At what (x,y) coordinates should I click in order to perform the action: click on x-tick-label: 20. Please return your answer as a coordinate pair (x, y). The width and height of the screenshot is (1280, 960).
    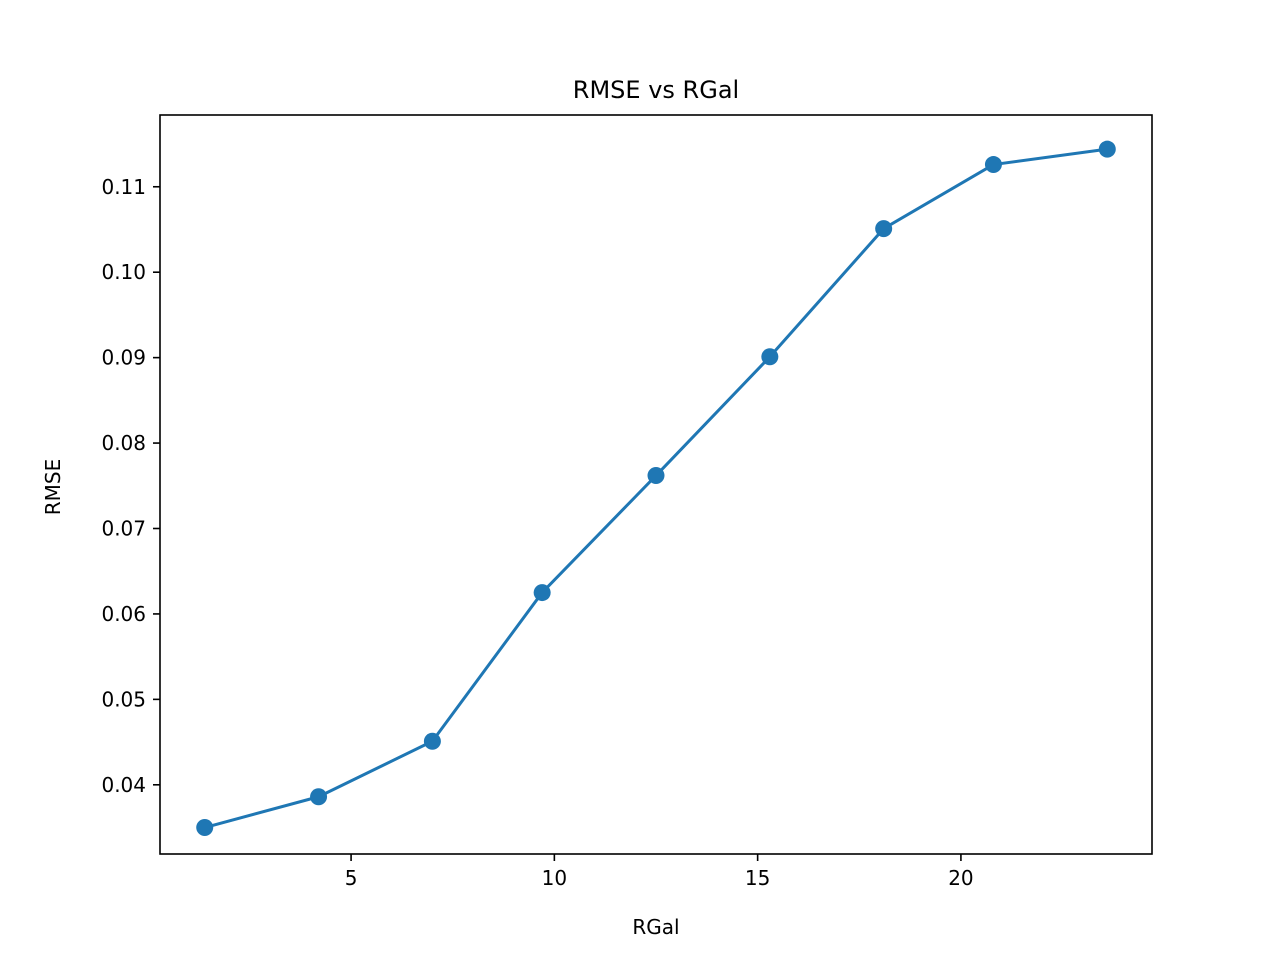
    Looking at the image, I should click on (960, 878).